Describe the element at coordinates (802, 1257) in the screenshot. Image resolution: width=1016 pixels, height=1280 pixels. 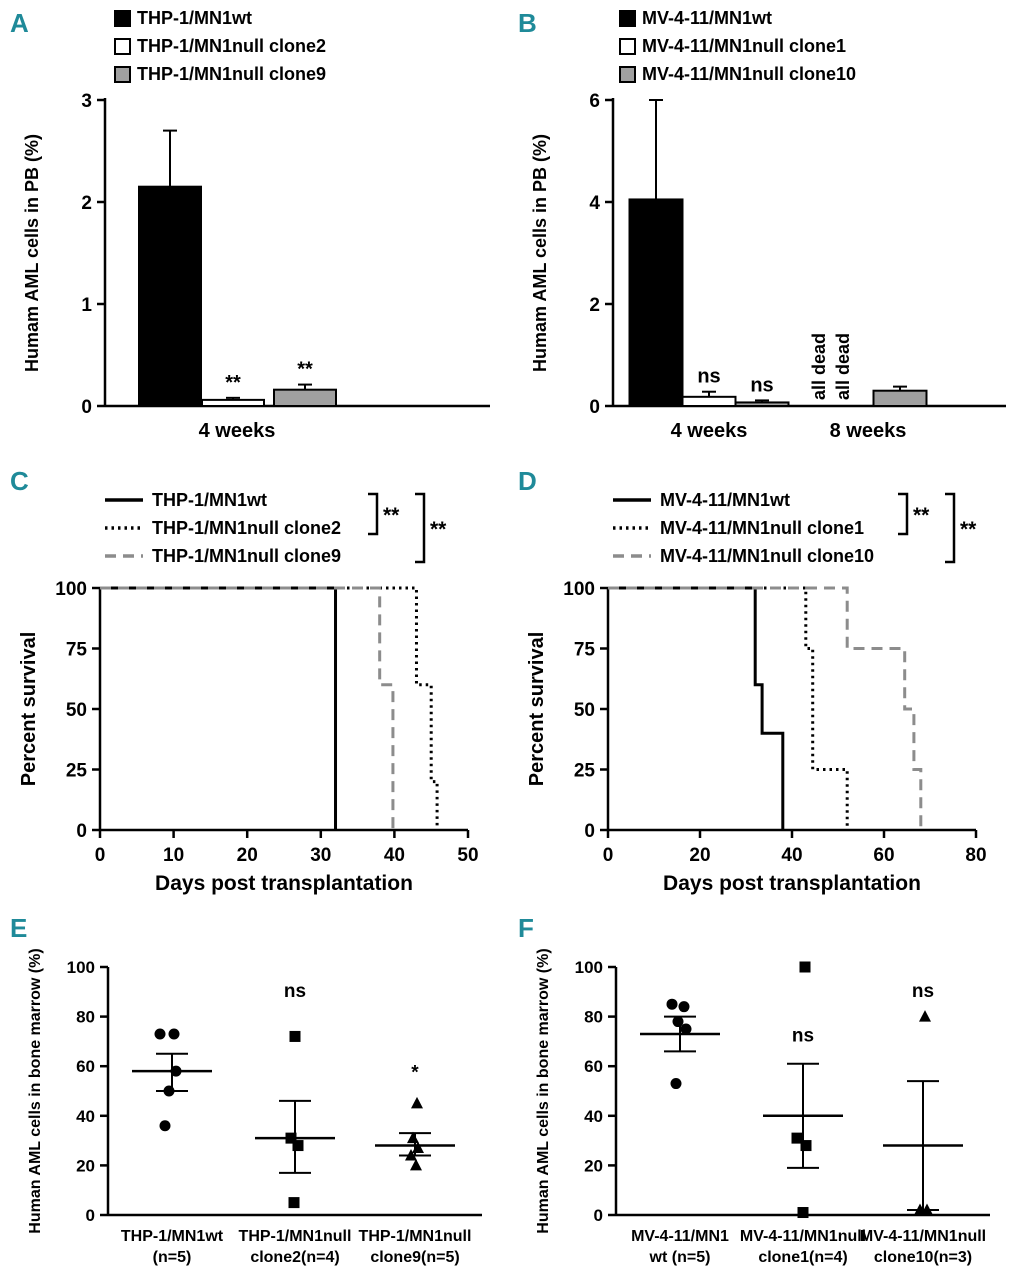
I see `svg-text: clone1(n=4)` at that location.